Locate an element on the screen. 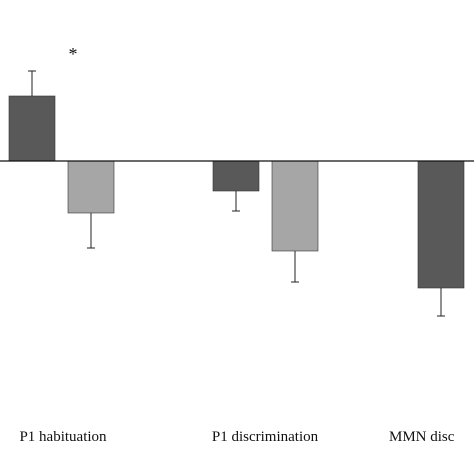 The height and width of the screenshot is (474, 474). significance-asterisk: * is located at coordinates (73, 54).